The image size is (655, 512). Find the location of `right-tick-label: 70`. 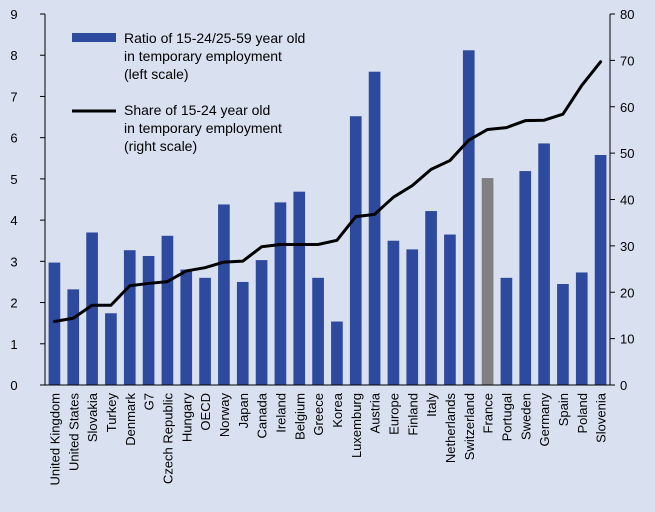

right-tick-label: 70 is located at coordinates (627, 60).